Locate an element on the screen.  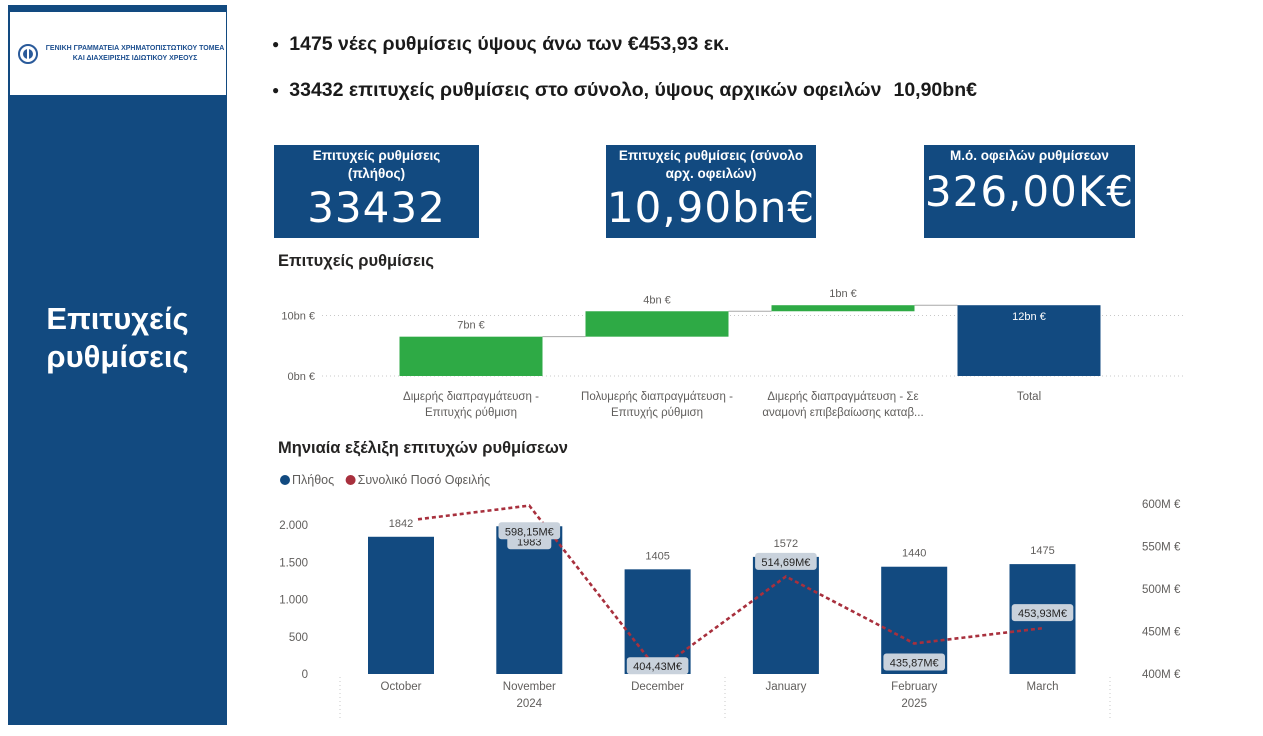
kpi-label-line1: Μ.ό. οφειλών ρυθμίσεων is located at coordinates (1029, 155).